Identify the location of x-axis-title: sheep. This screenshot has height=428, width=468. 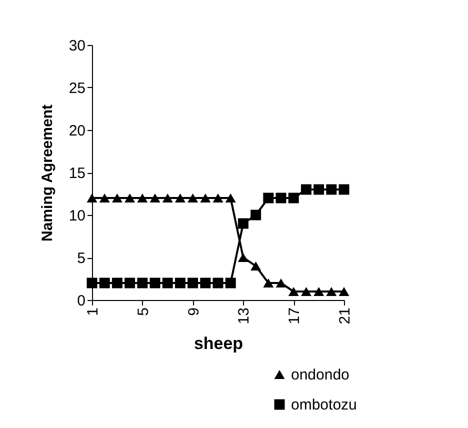
(219, 344).